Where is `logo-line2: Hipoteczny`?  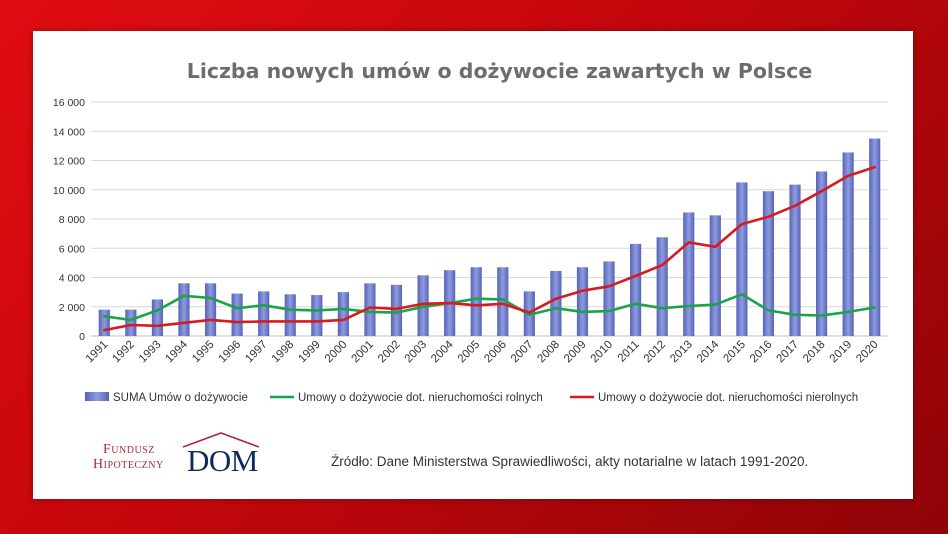
logo-line2: Hipoteczny is located at coordinates (128, 464).